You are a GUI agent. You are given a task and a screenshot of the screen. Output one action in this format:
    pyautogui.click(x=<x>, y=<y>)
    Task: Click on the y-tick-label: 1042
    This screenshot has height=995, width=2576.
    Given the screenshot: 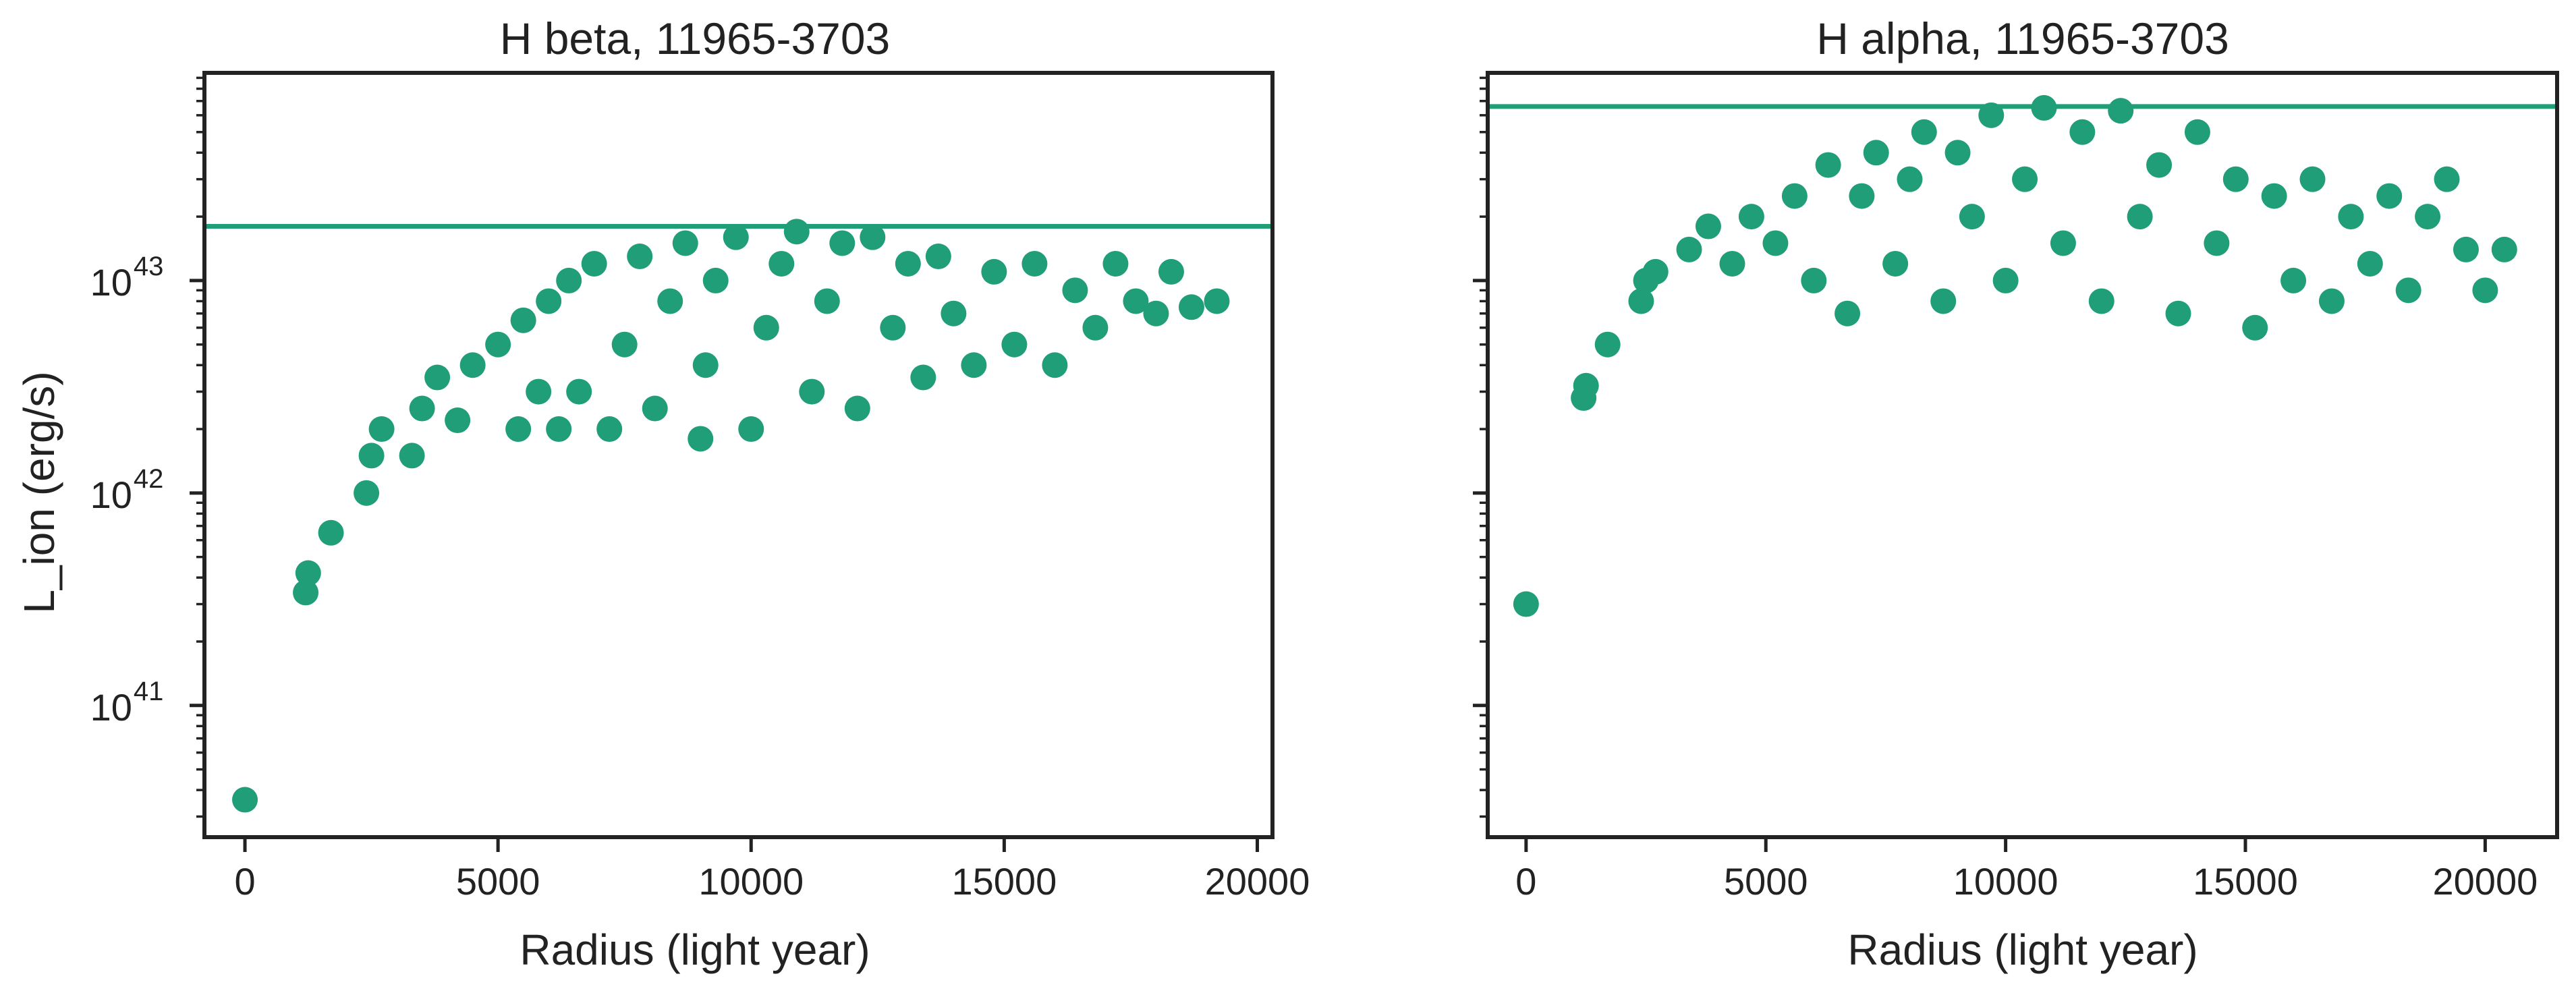 What is the action you would take?
    pyautogui.click(x=127, y=490)
    